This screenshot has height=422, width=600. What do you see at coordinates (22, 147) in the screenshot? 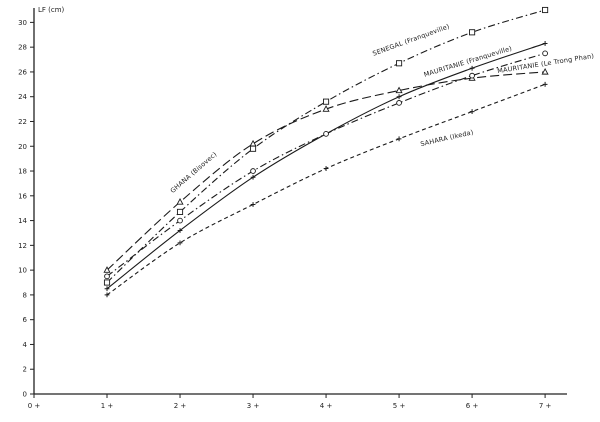
I see `y-tick-label: 20` at bounding box center [22, 147].